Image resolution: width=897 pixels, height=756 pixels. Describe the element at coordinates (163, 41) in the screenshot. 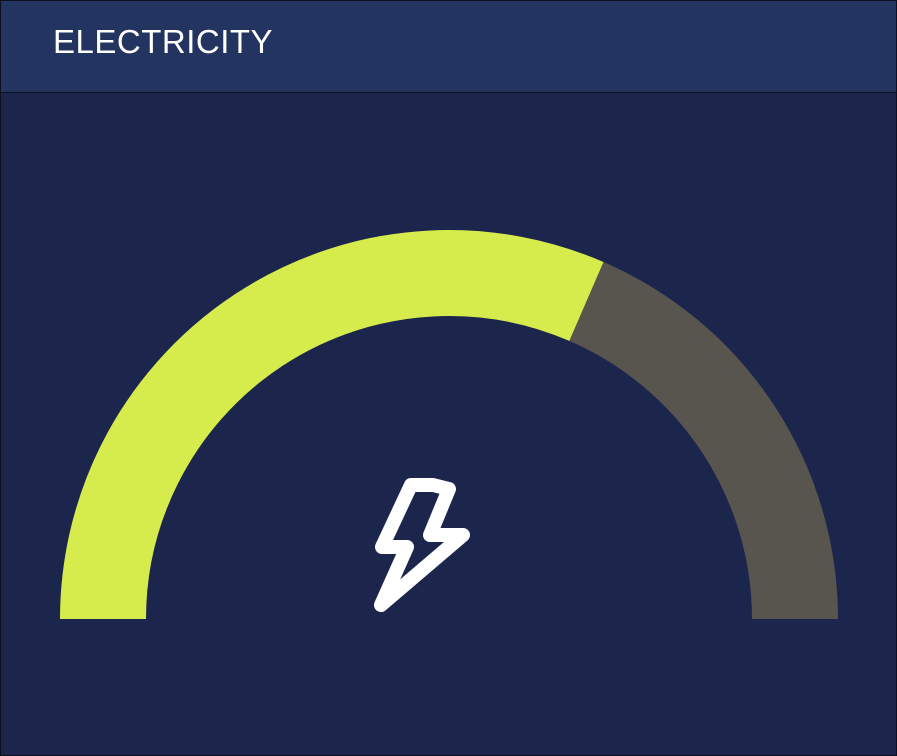

I see `panel-title: ELECTRICITY` at that location.